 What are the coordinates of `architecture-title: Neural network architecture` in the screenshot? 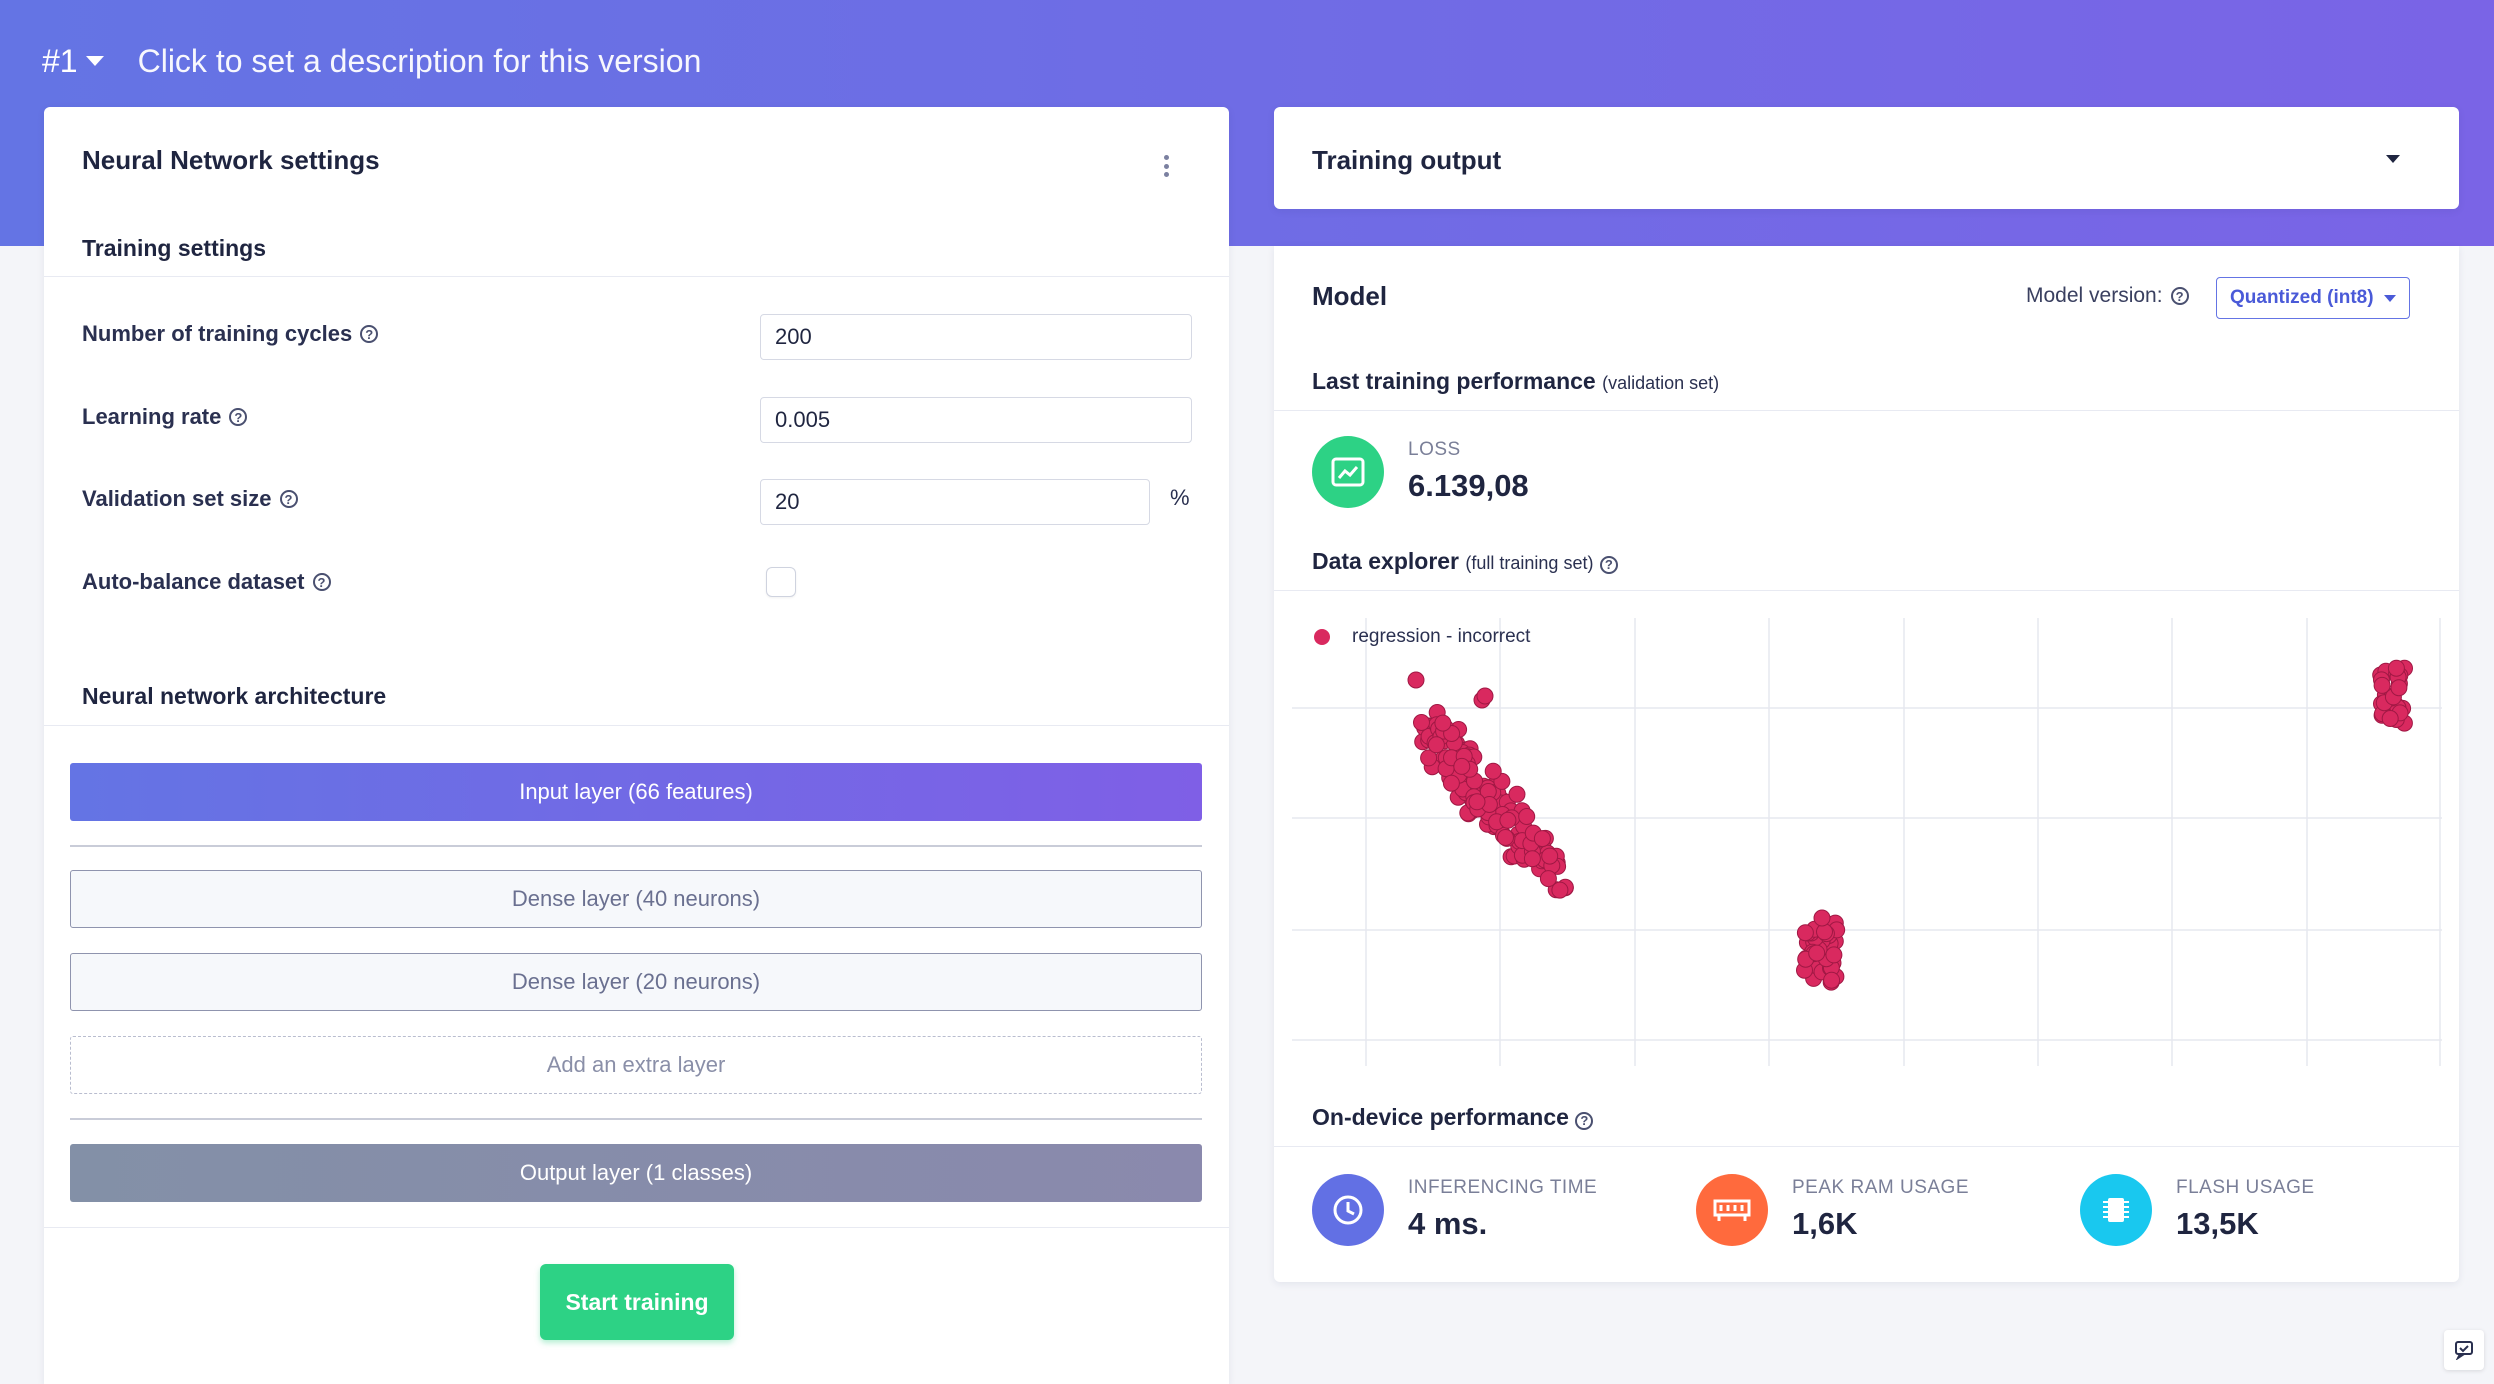 It's located at (234, 696).